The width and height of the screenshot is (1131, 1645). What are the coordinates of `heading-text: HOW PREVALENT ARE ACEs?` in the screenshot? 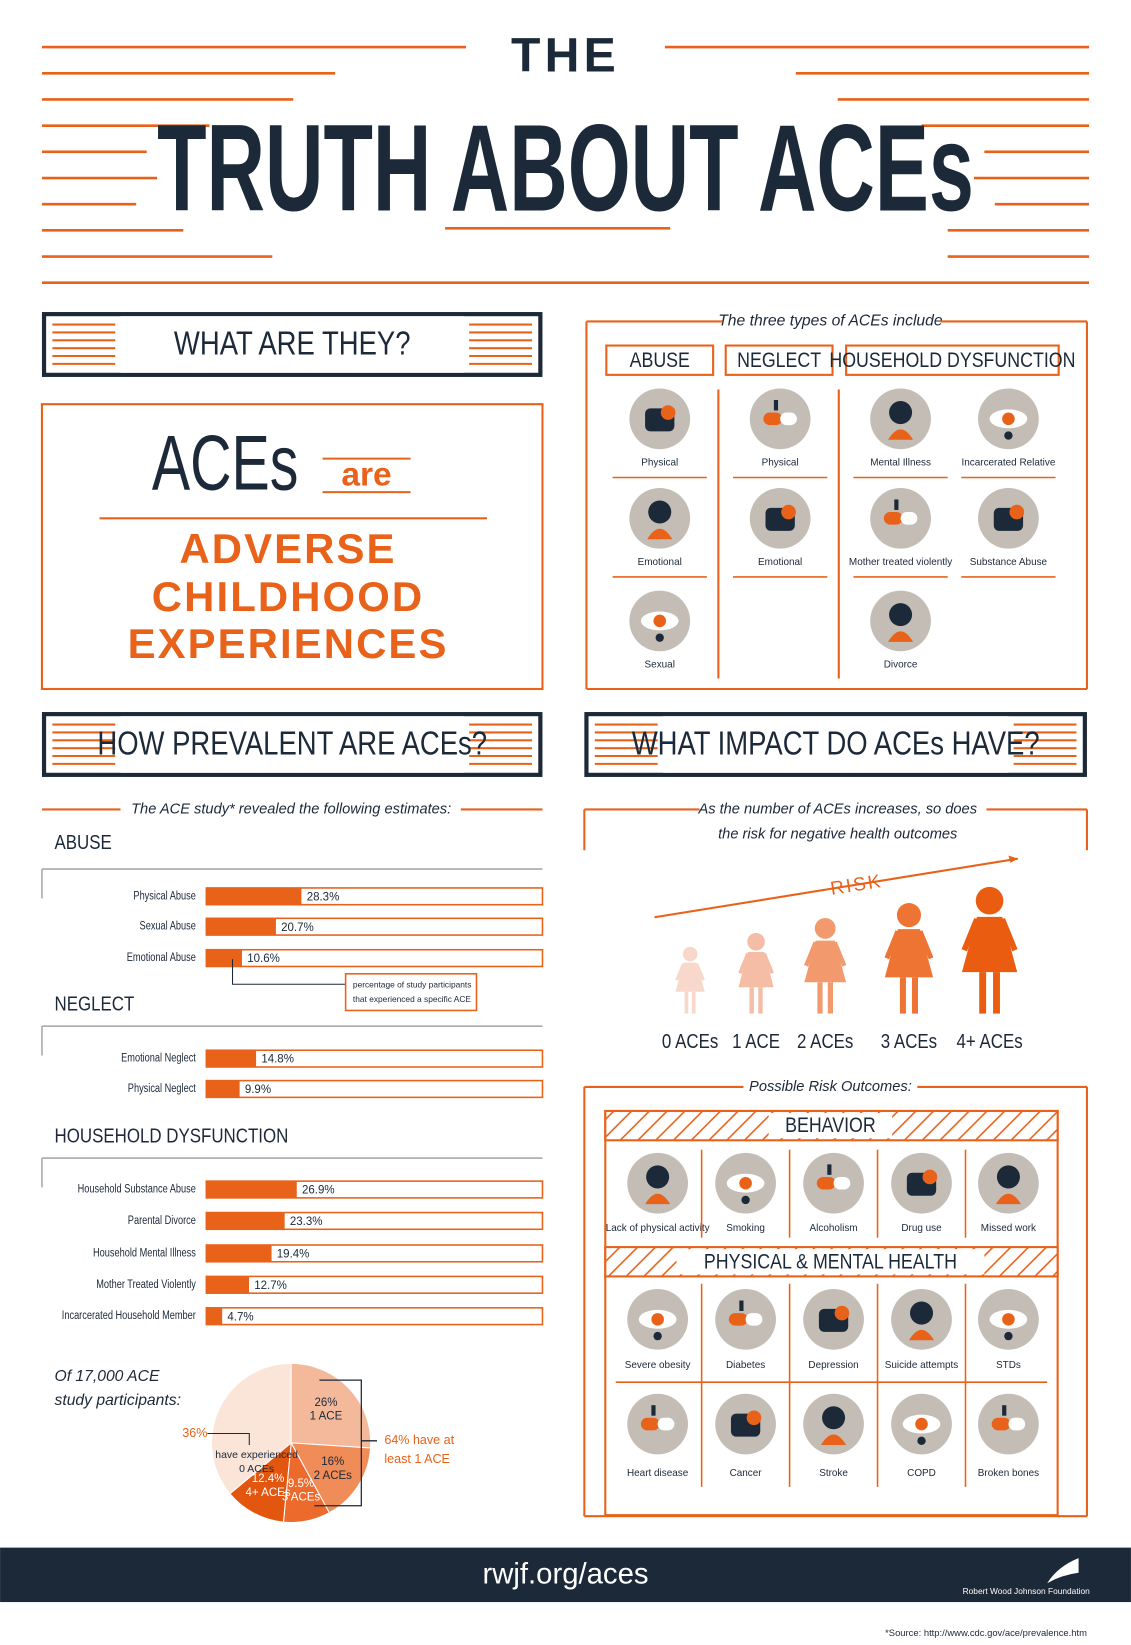 It's located at (292, 743).